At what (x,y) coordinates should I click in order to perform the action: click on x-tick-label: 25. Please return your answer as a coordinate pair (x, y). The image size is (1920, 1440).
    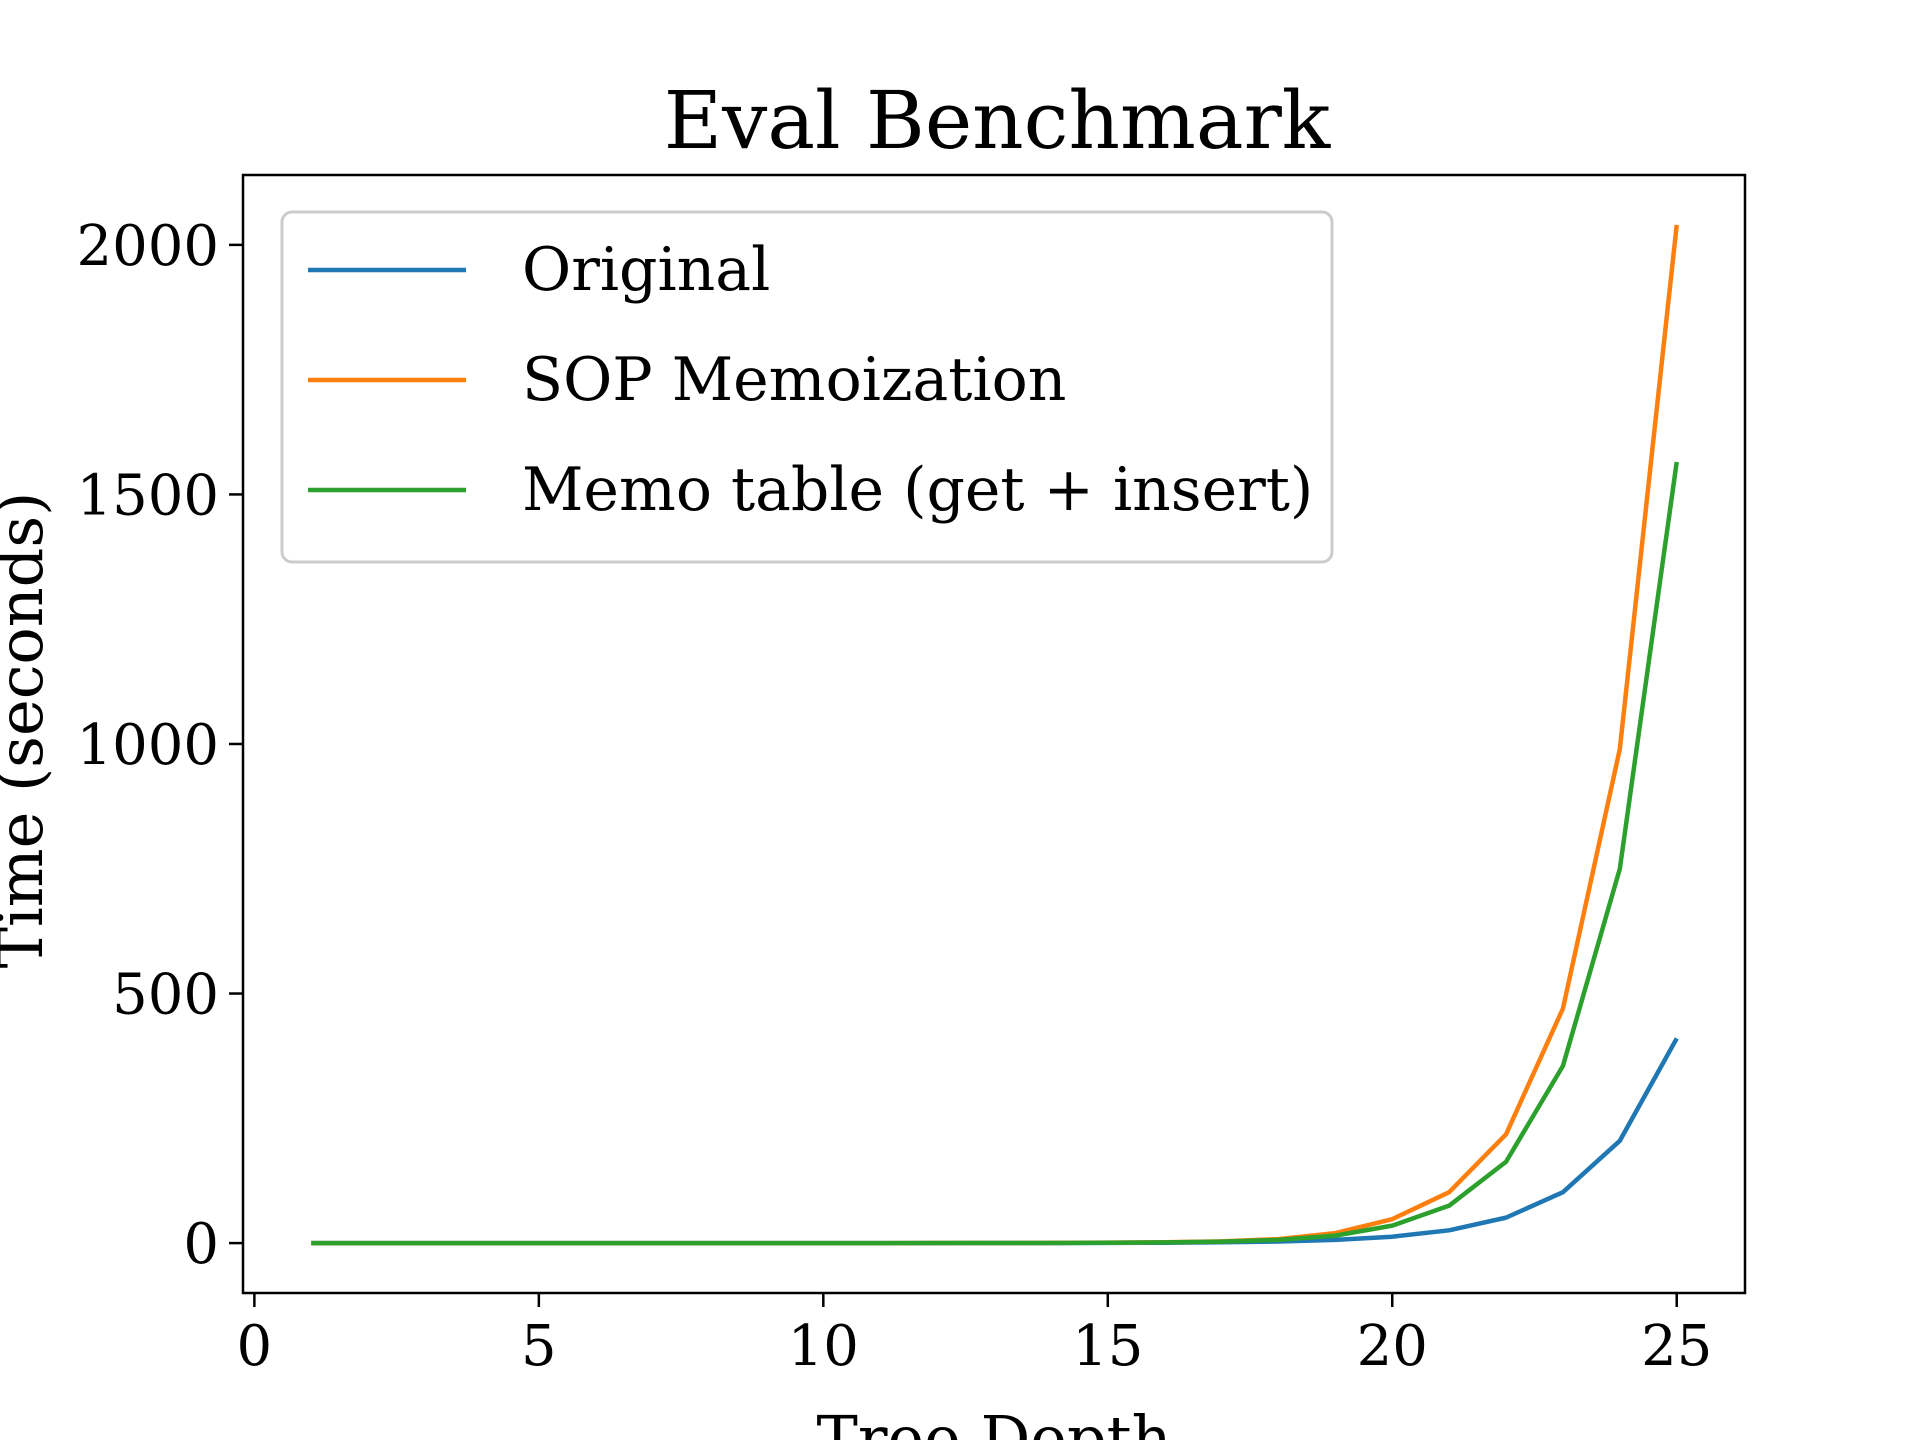
    Looking at the image, I should click on (1676, 1346).